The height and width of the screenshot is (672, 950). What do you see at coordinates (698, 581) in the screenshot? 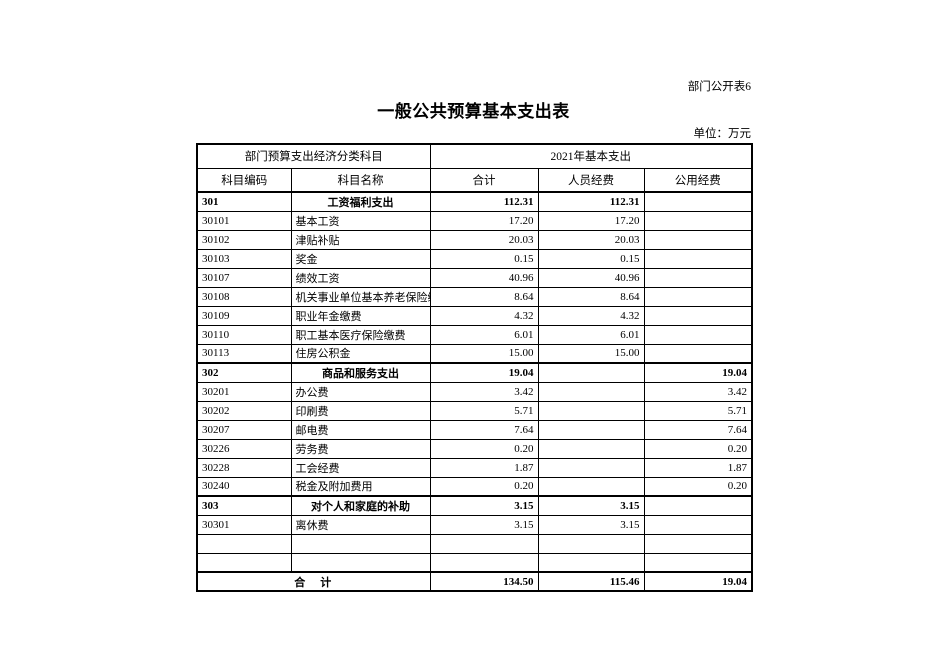
I see `total-public: 19.04` at bounding box center [698, 581].